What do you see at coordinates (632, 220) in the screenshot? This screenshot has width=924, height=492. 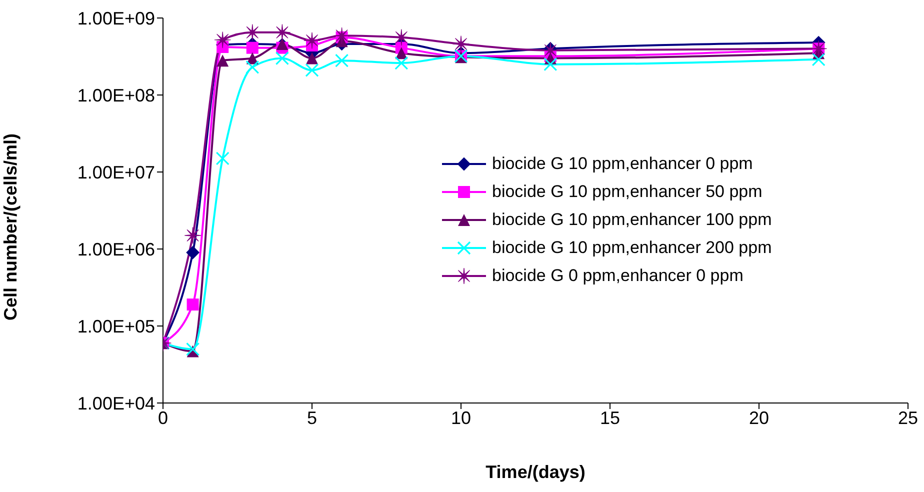 I see `legend-label: biocide G 10 ppm,enhancer 100 ppm` at bounding box center [632, 220].